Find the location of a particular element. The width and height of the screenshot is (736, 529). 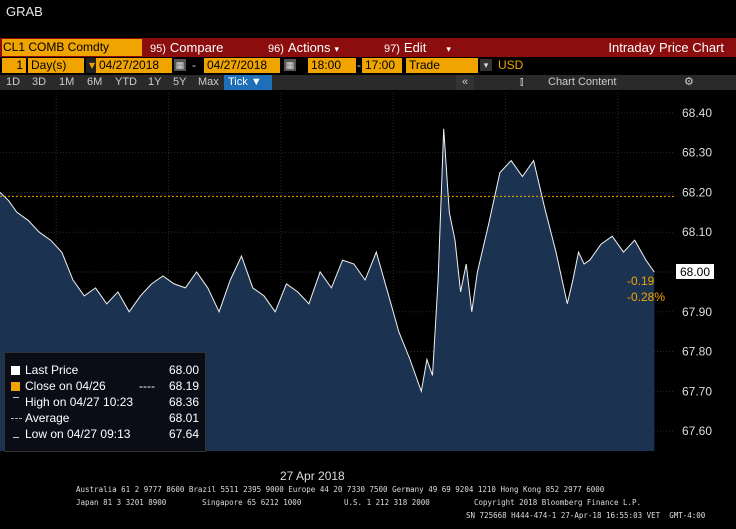

edit-num: 97) is located at coordinates (392, 49).